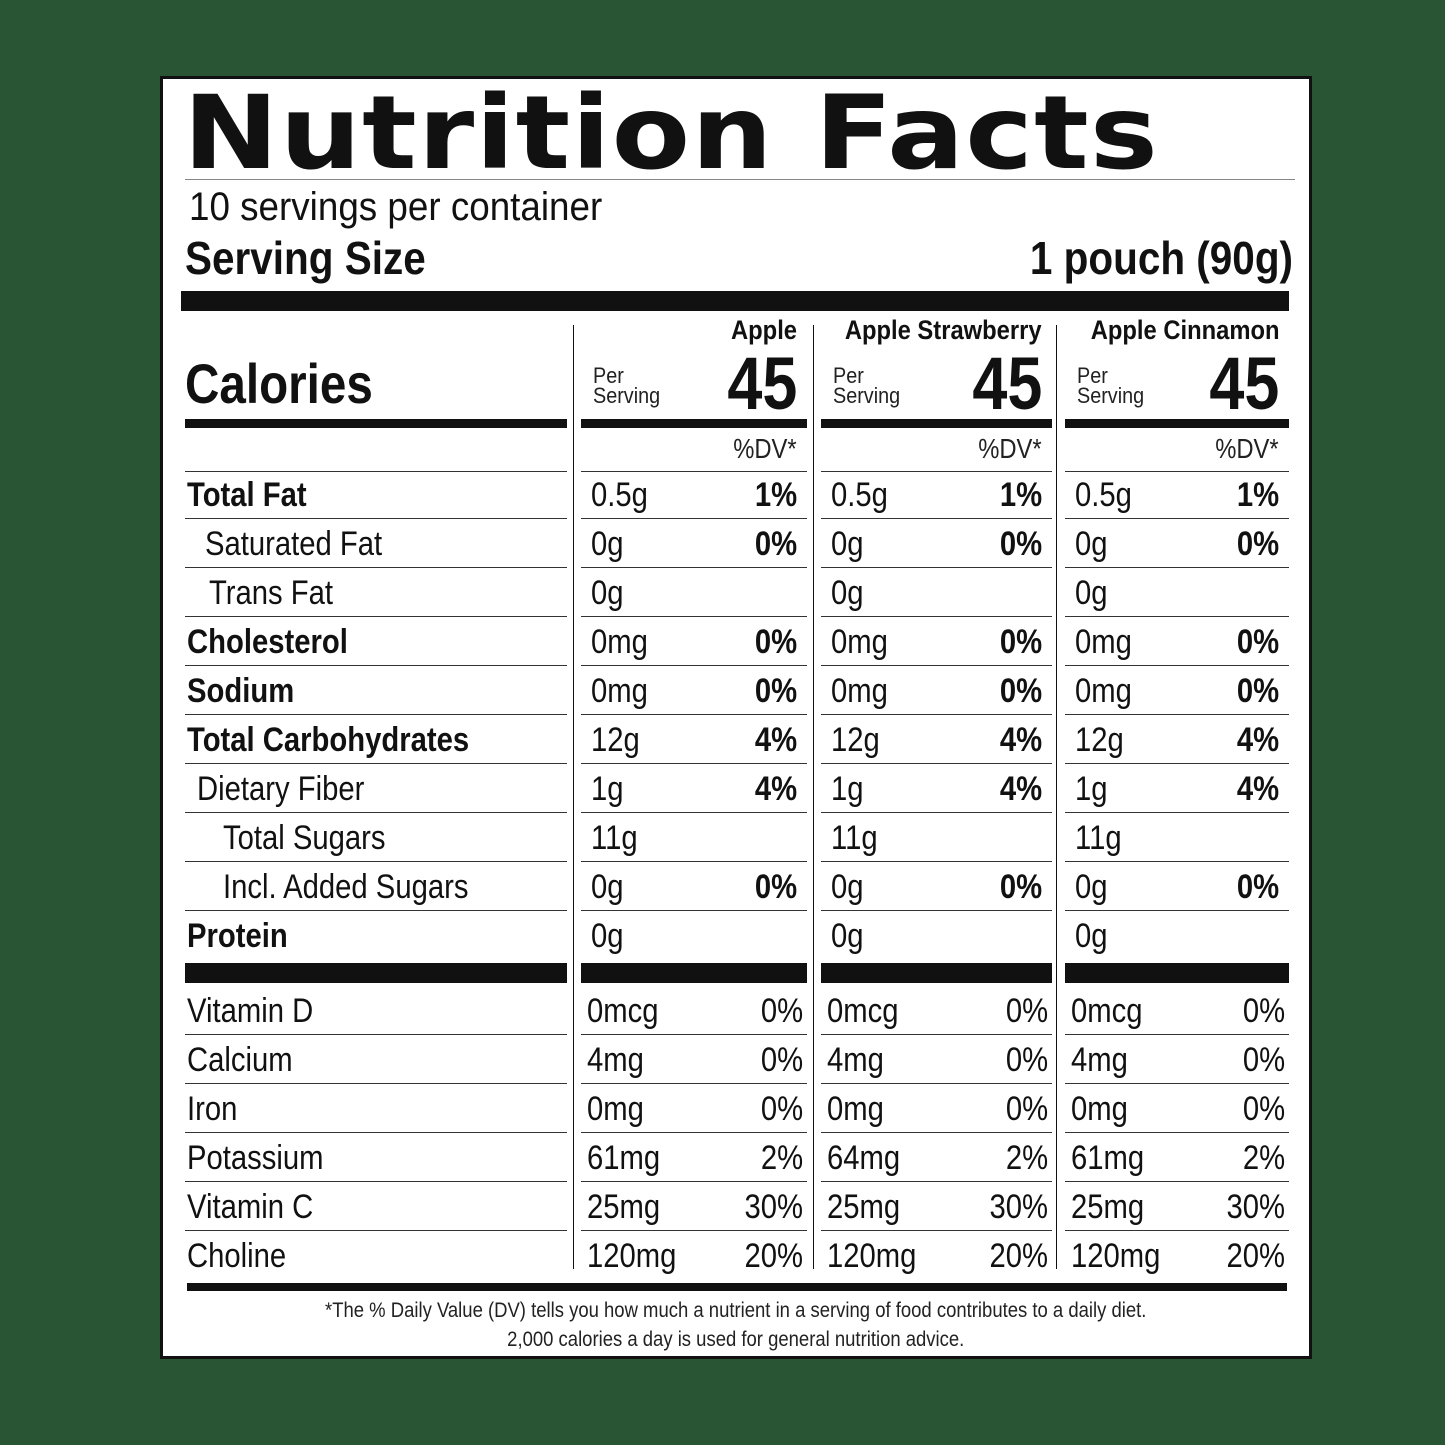 The width and height of the screenshot is (1445, 1445). Describe the element at coordinates (305, 258) in the screenshot. I see `serving-size-label: Serving Size` at that location.